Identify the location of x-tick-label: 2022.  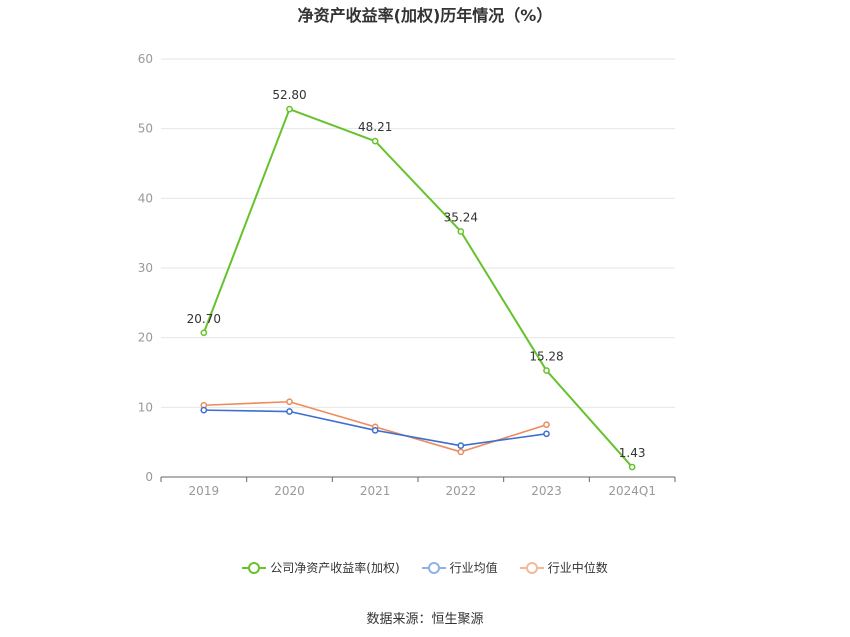
(461, 491).